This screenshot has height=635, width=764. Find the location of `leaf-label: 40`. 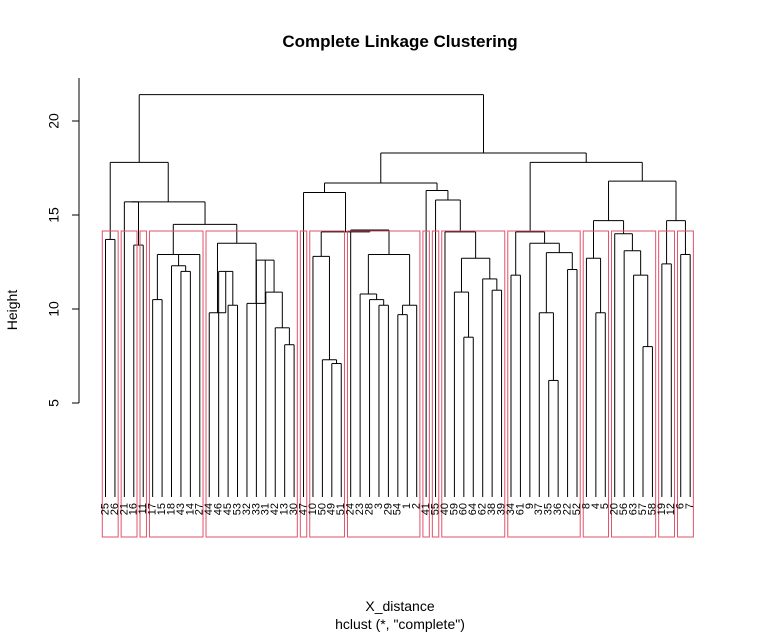

leaf-label: 40 is located at coordinates (445, 509).